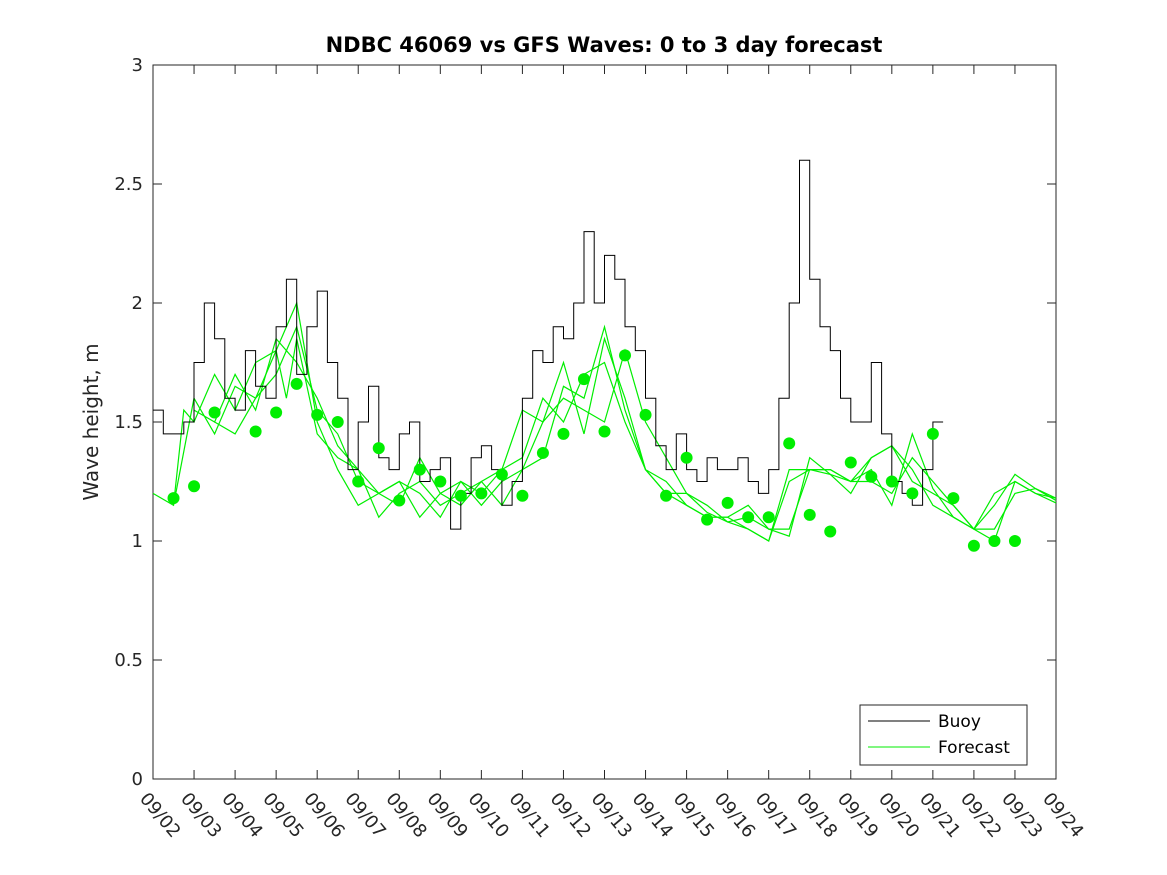 This screenshot has width=1167, height=875. I want to click on y-tick-label: 1.5, so click(128, 422).